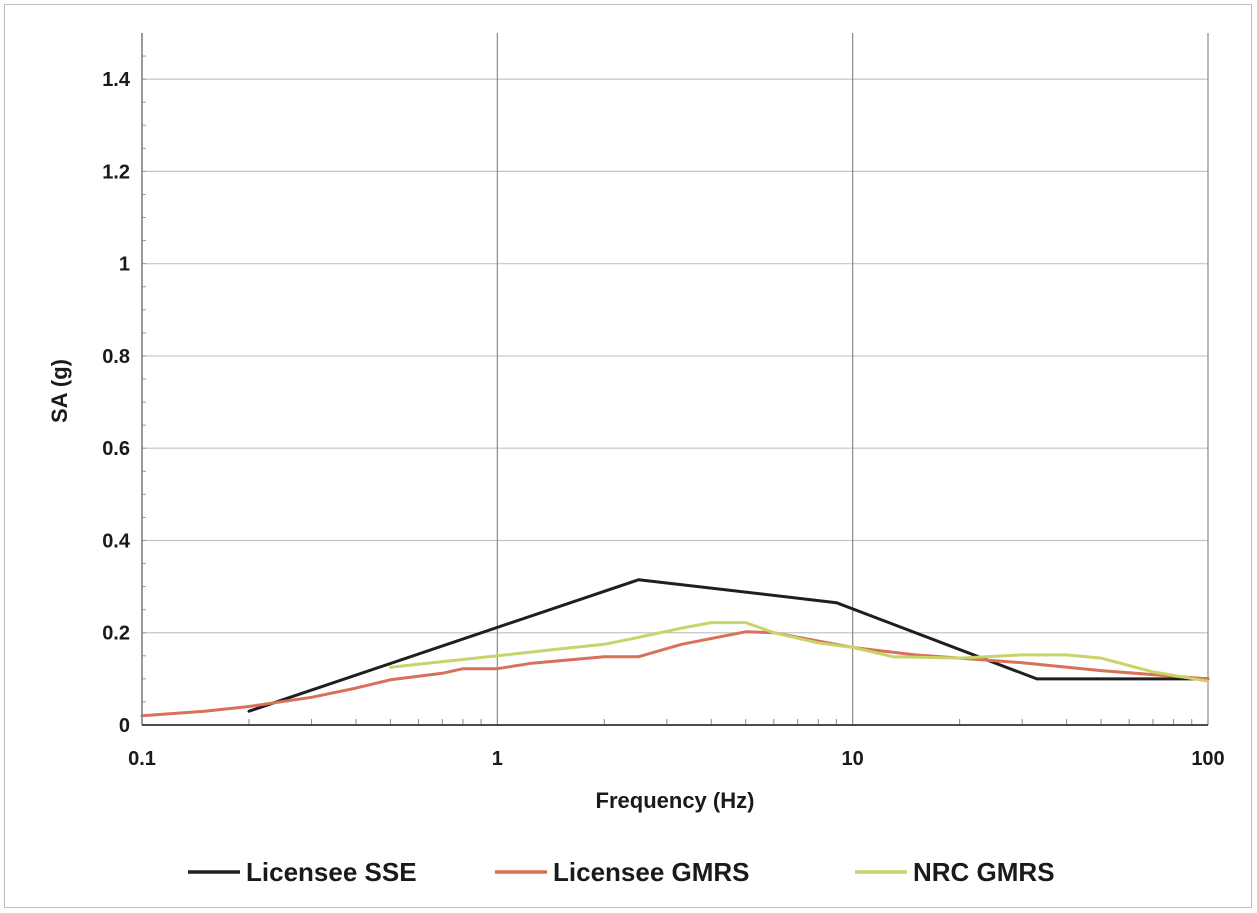  I want to click on x-tick-label: 10, so click(853, 759).